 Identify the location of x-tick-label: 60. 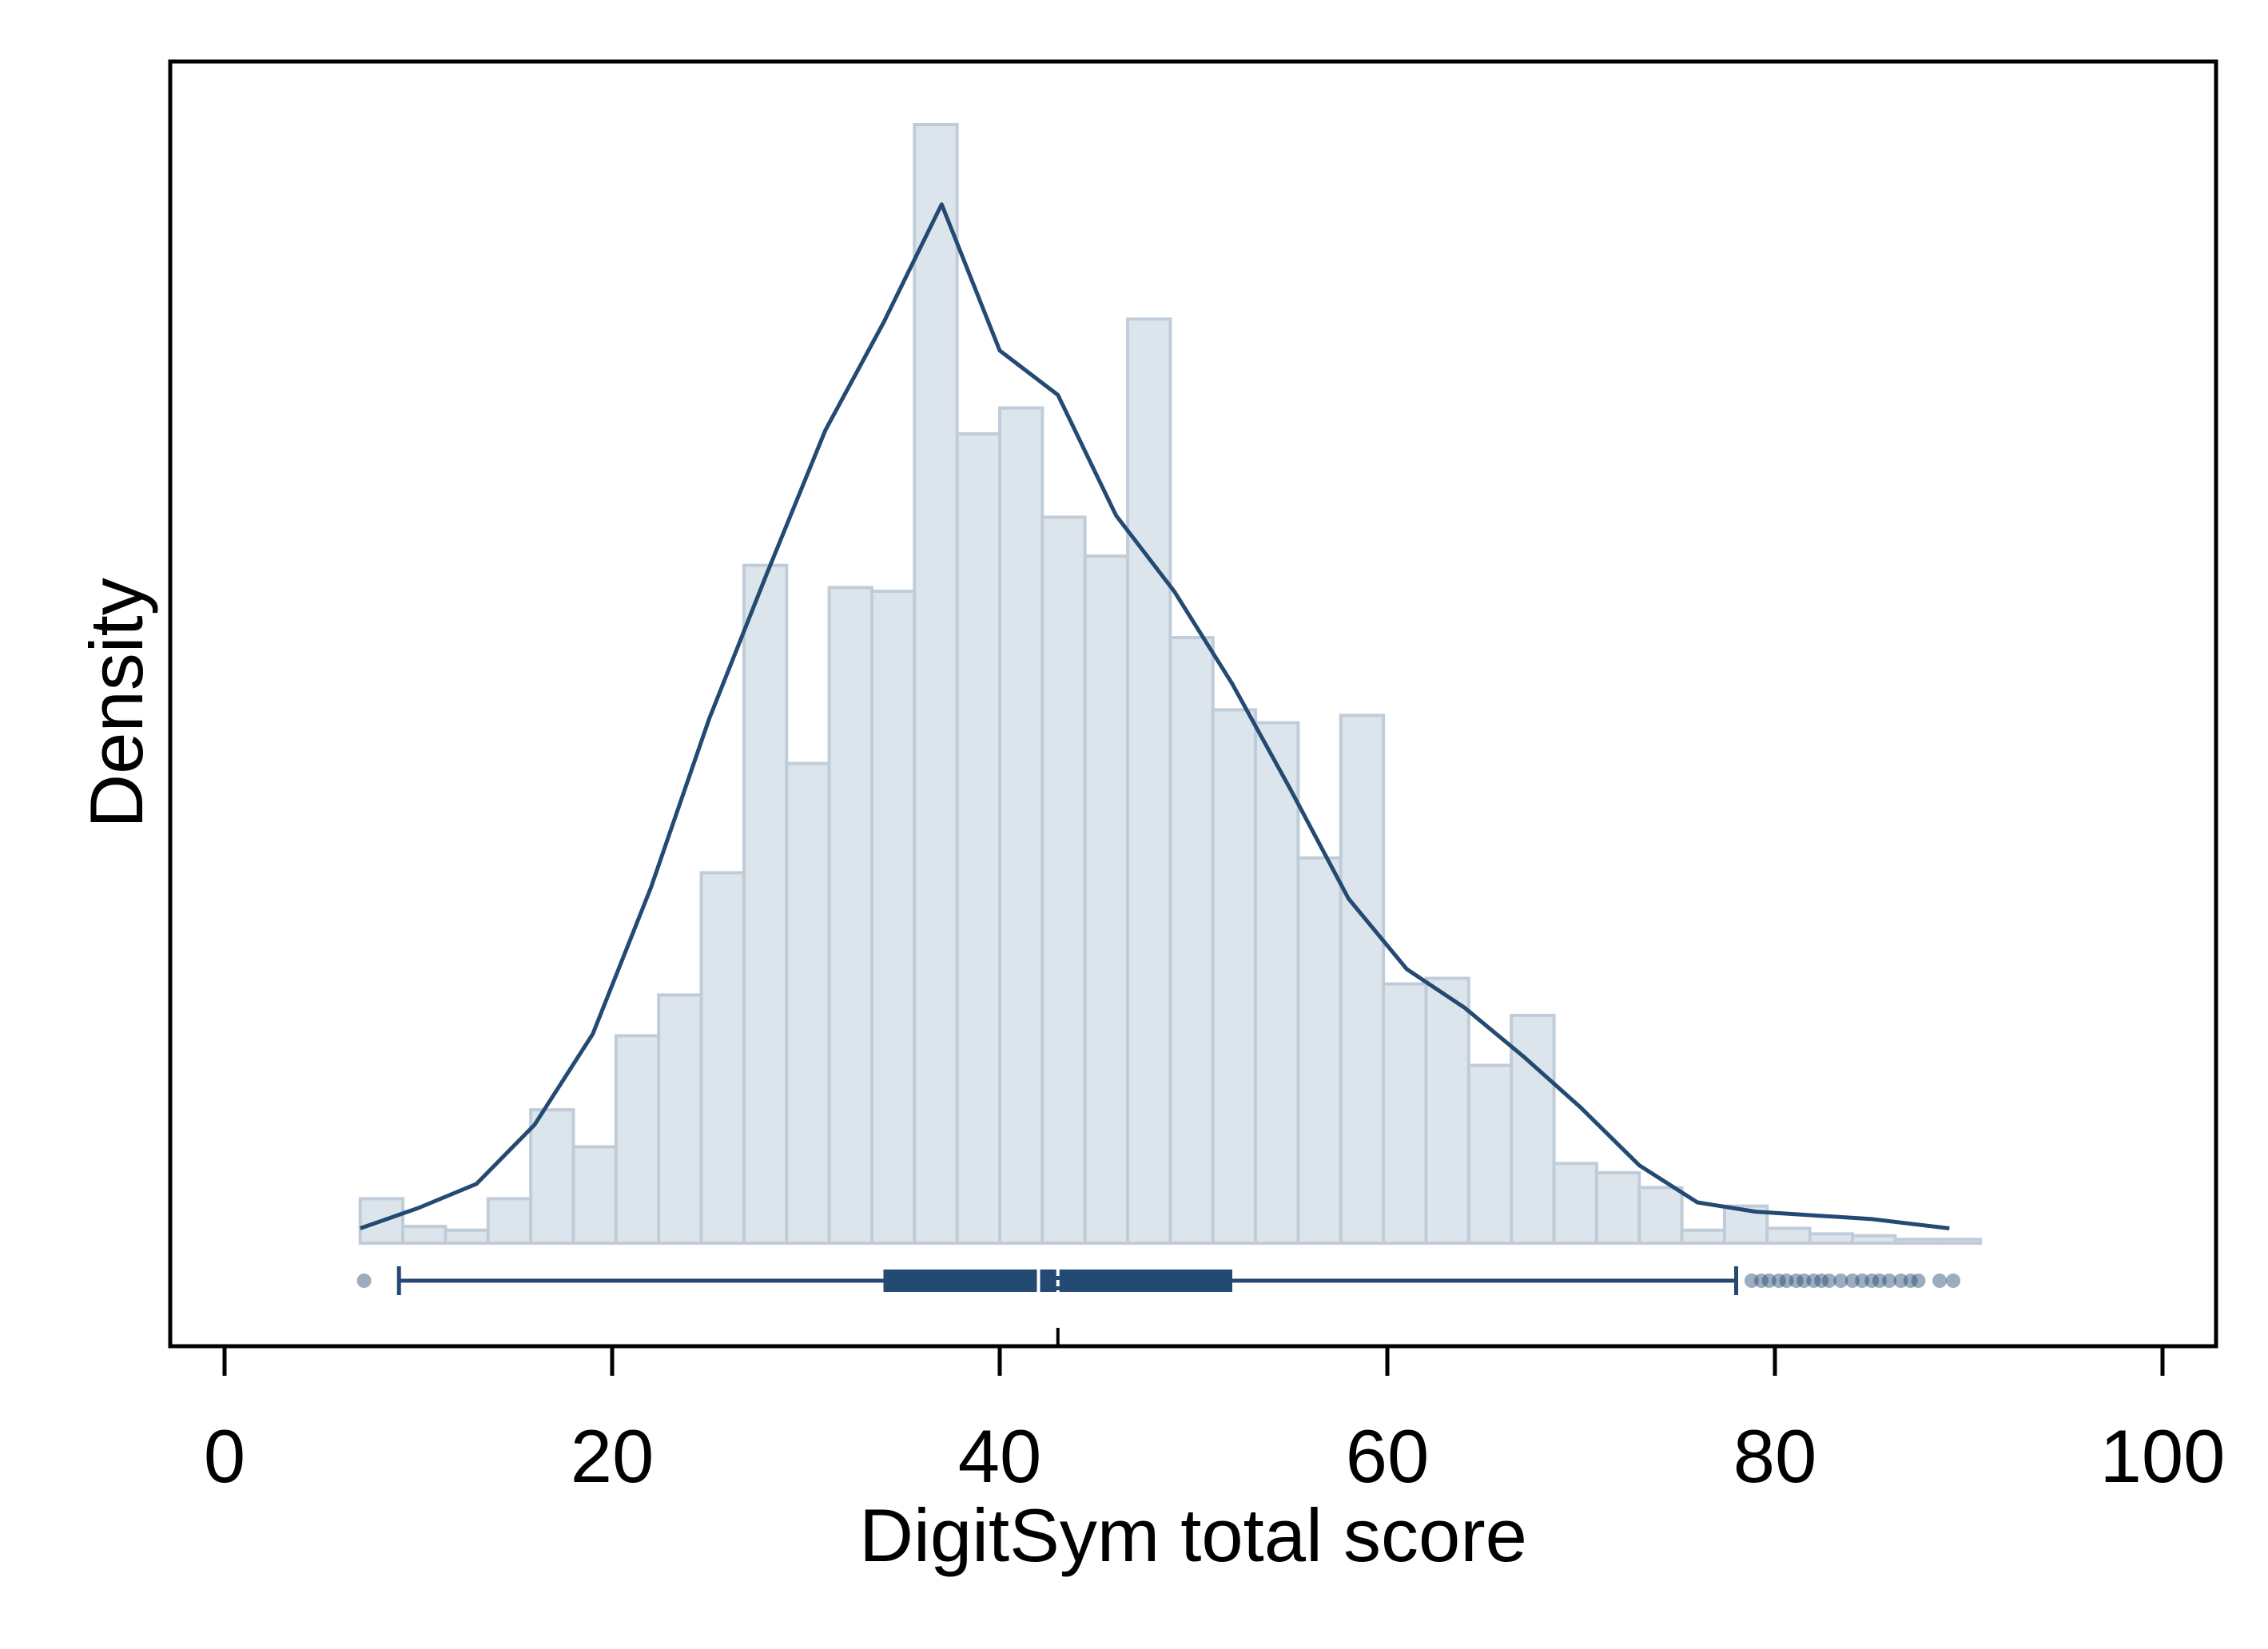
(1388, 1456).